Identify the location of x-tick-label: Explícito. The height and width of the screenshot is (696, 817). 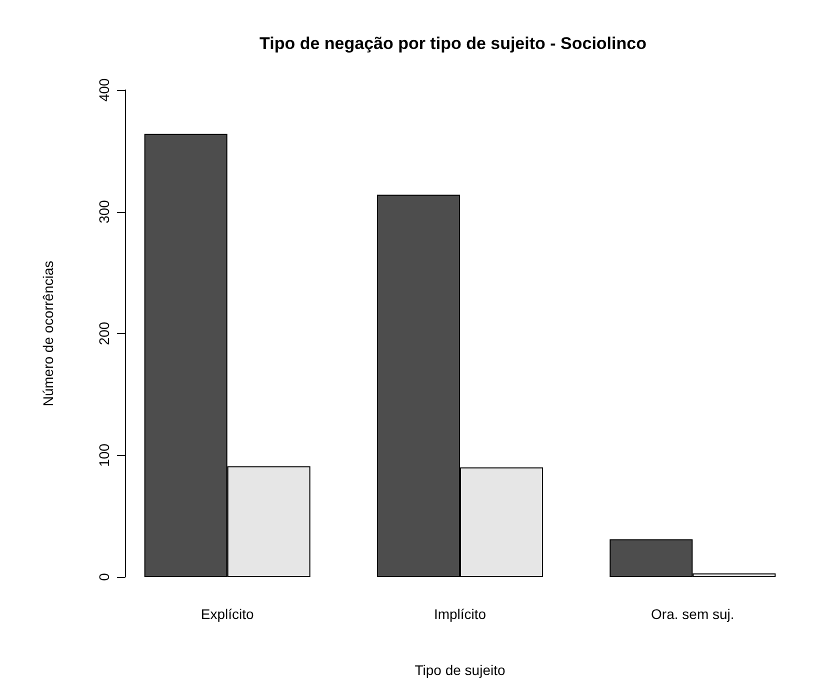
(227, 614).